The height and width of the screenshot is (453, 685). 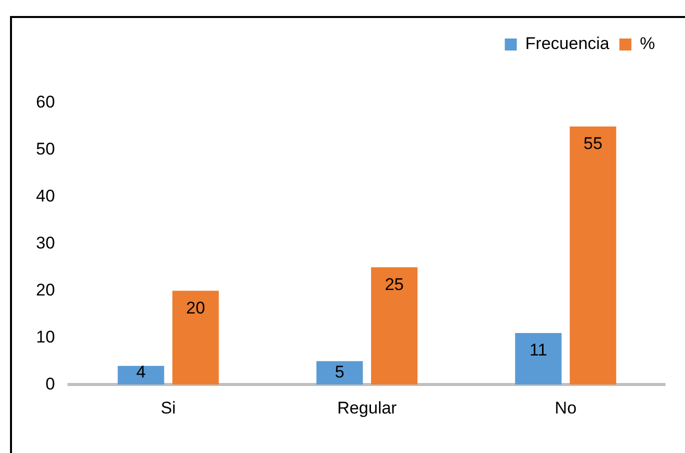 I want to click on legend-label: Frecuencia, so click(x=567, y=44).